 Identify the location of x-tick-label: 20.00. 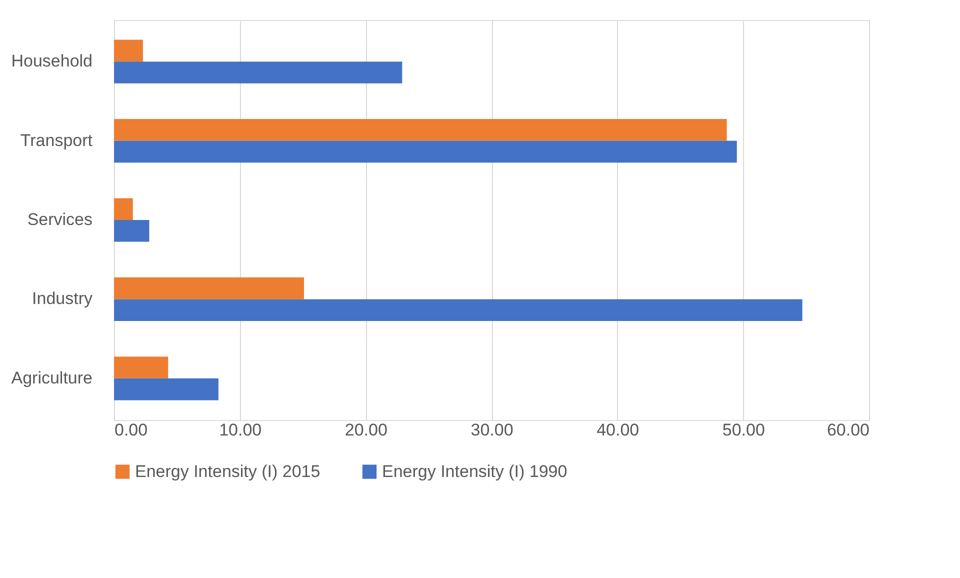
(366, 430).